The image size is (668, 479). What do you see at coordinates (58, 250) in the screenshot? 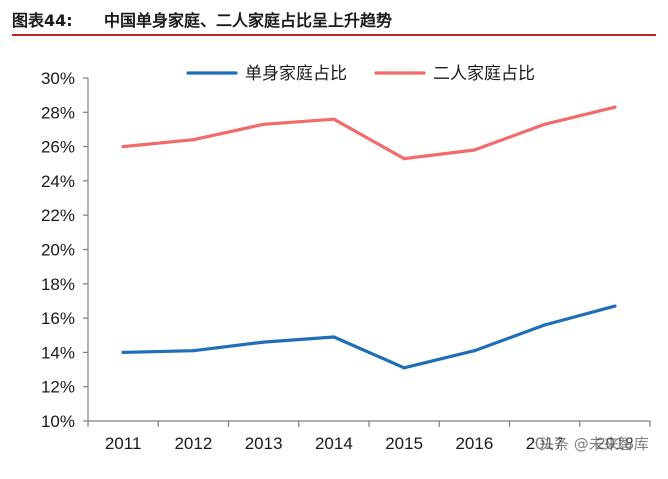
I see `y-tick-label: 20%` at bounding box center [58, 250].